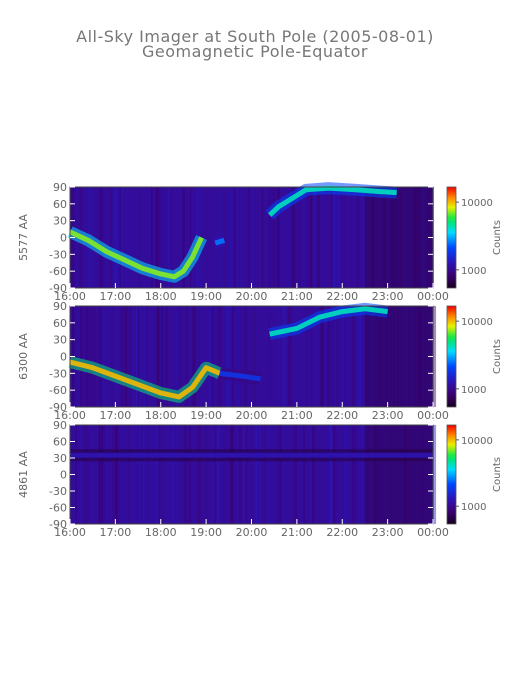 Image resolution: width=510 pixels, height=680 pixels. I want to click on x-tick-label: 00:00, so click(433, 532).